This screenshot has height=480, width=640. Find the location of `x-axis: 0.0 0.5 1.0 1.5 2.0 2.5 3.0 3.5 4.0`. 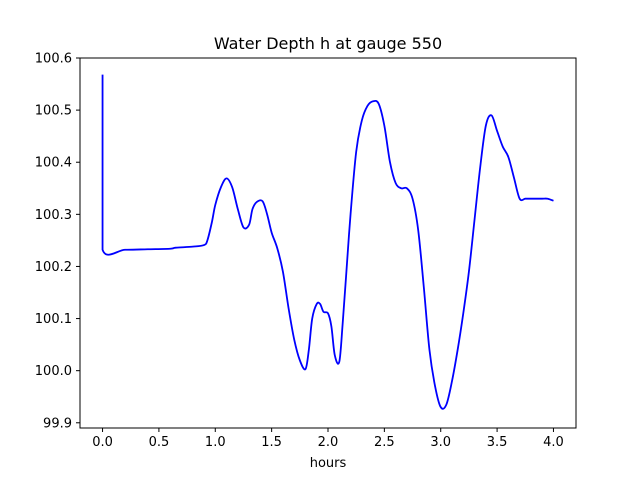

x-axis: 0.0 0.5 1.0 1.5 2.0 2.5 3.0 3.5 4.0 is located at coordinates (328, 439).